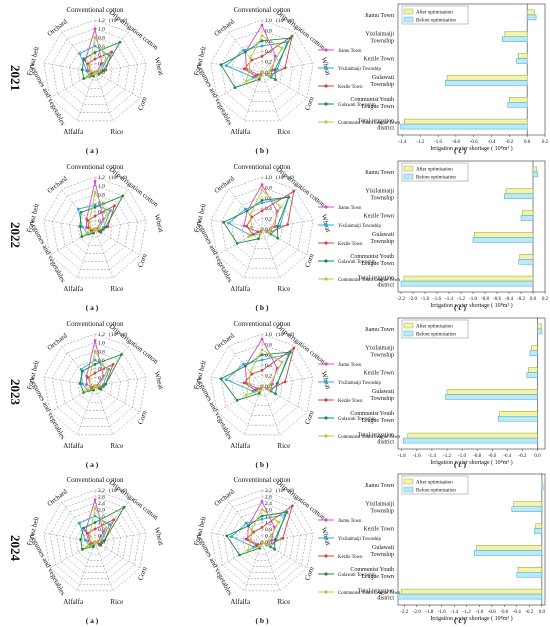 Image resolution: width=550 pixels, height=627 pixels. Describe the element at coordinates (385, 443) in the screenshot. I see `bar-category-label: district` at that location.